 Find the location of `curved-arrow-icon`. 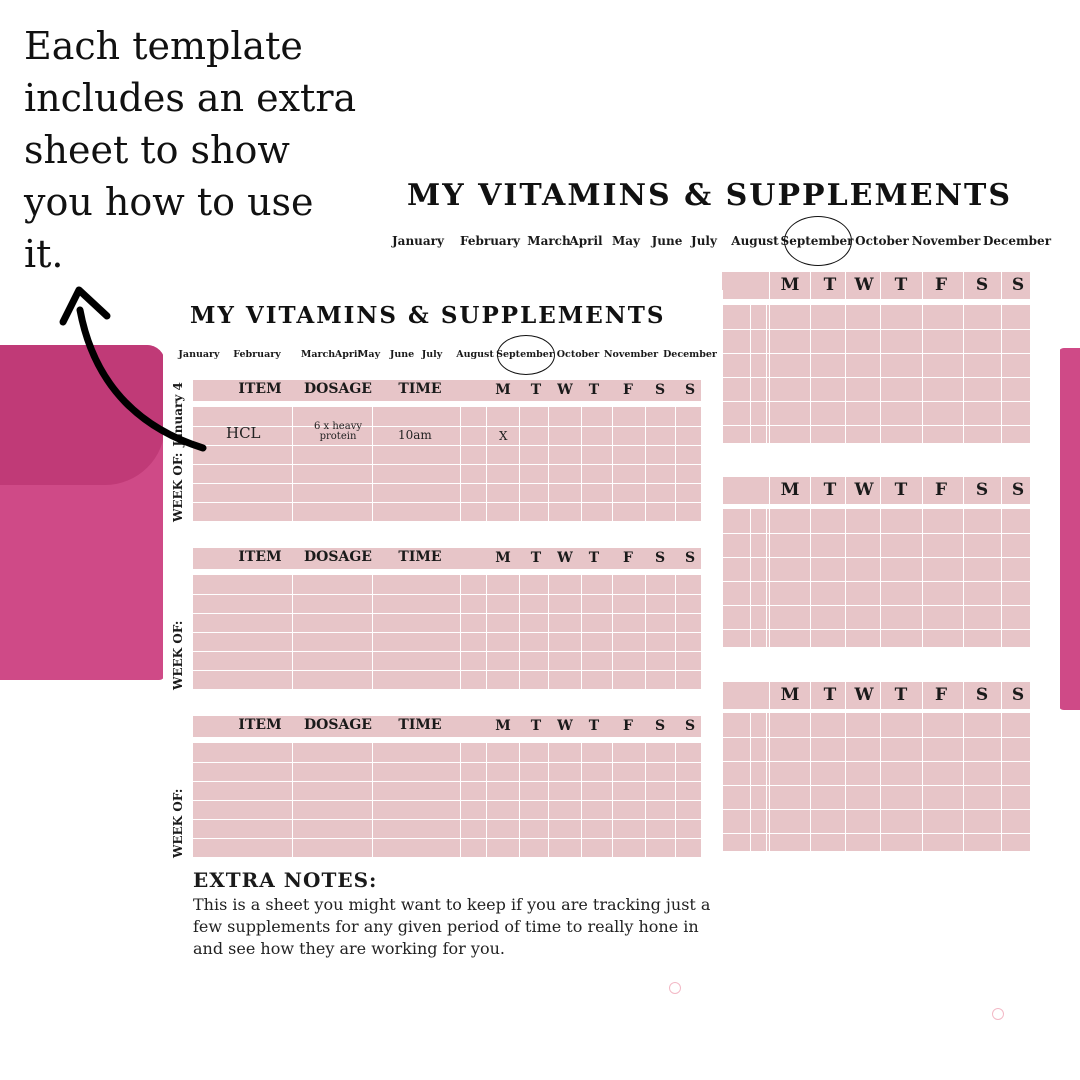

curved-arrow-icon is located at coordinates (133, 369).